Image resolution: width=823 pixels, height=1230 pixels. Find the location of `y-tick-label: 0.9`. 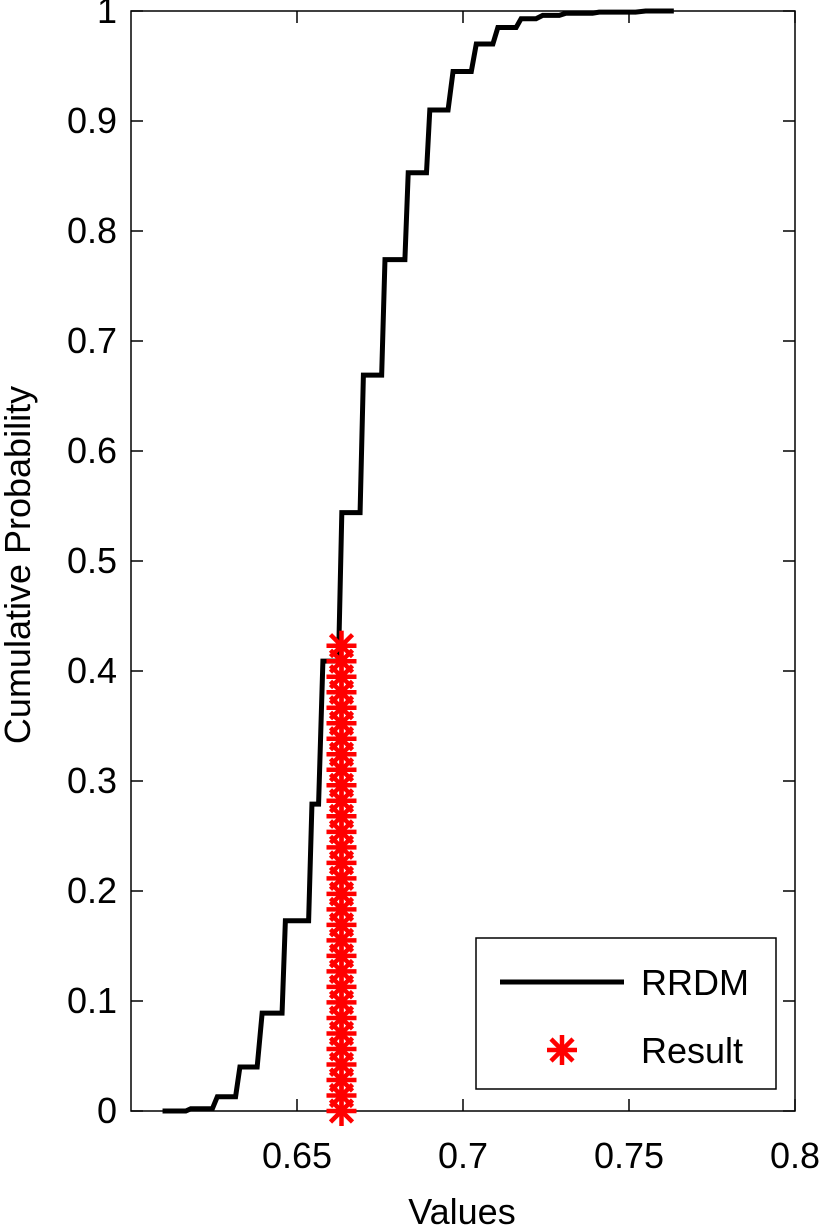

y-tick-label: 0.9 is located at coordinates (92, 120).